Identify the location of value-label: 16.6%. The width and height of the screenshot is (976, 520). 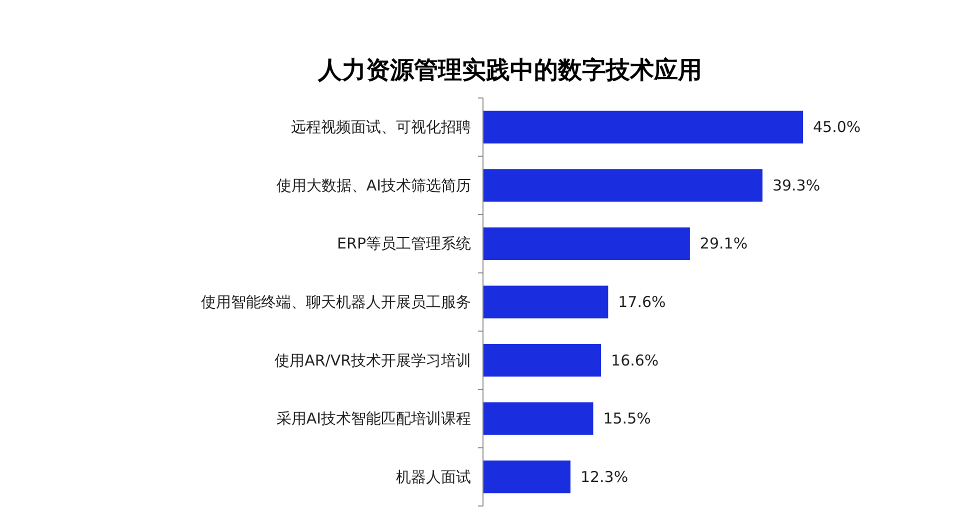
(635, 360).